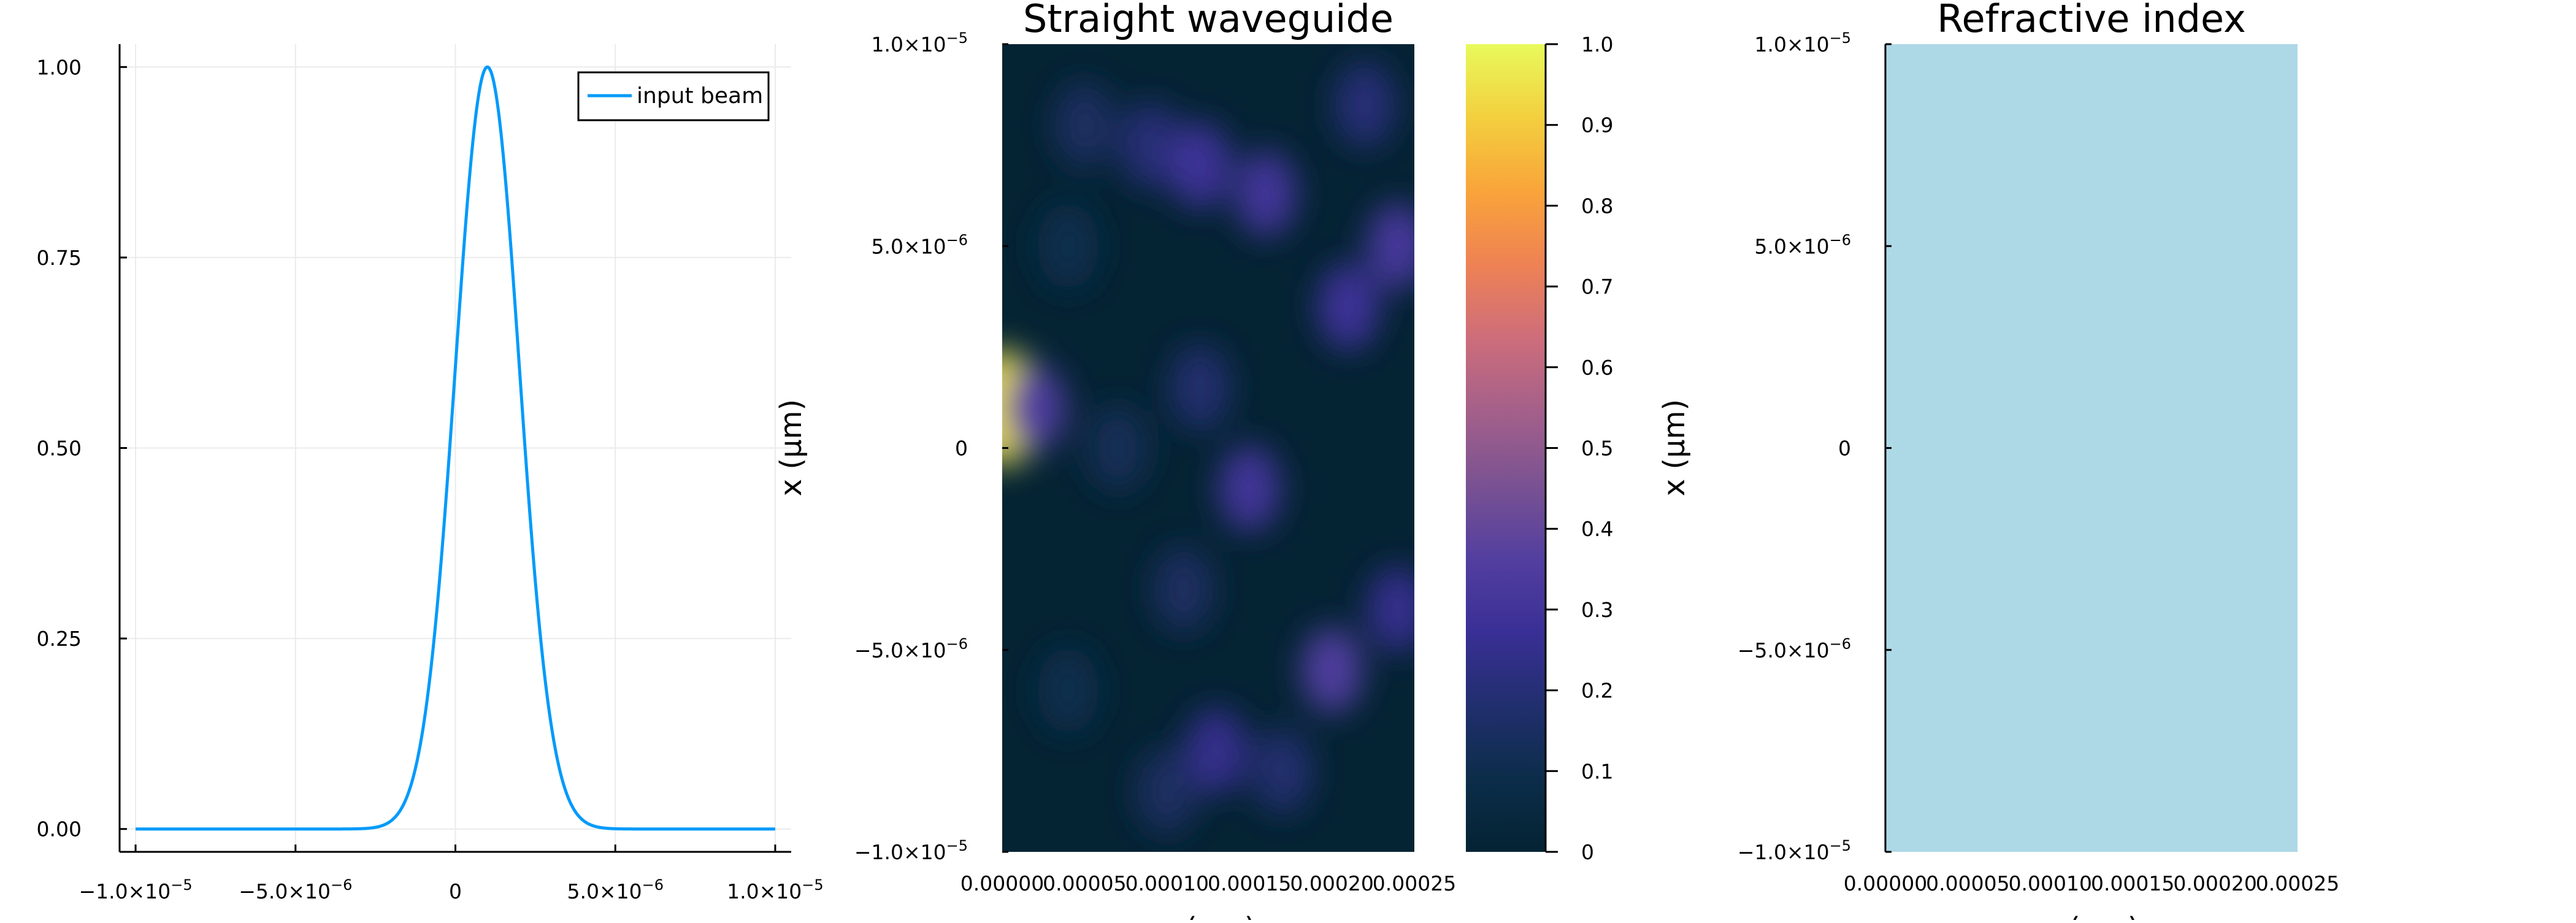 Image resolution: width=2576 pixels, height=923 pixels. Describe the element at coordinates (2091, 448) in the screenshot. I see `refractive-index-heatmap` at that location.